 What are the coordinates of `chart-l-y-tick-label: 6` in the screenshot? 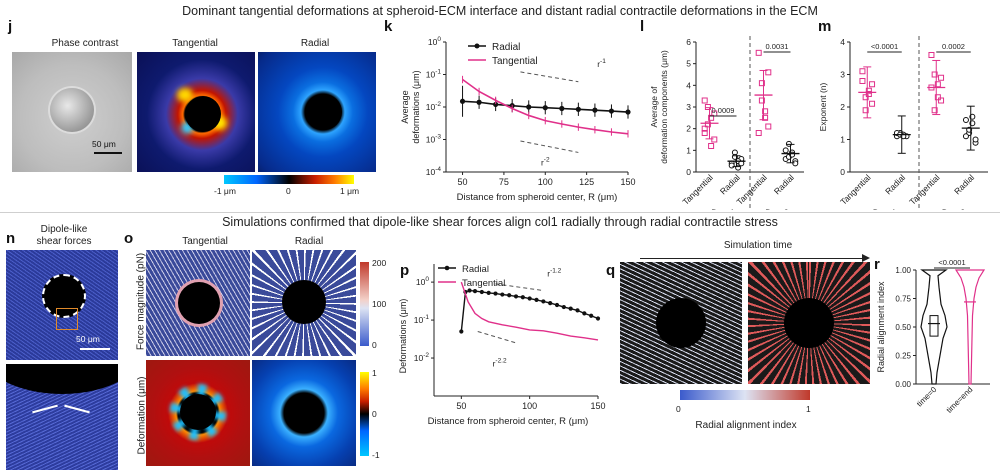 It's located at (688, 42).